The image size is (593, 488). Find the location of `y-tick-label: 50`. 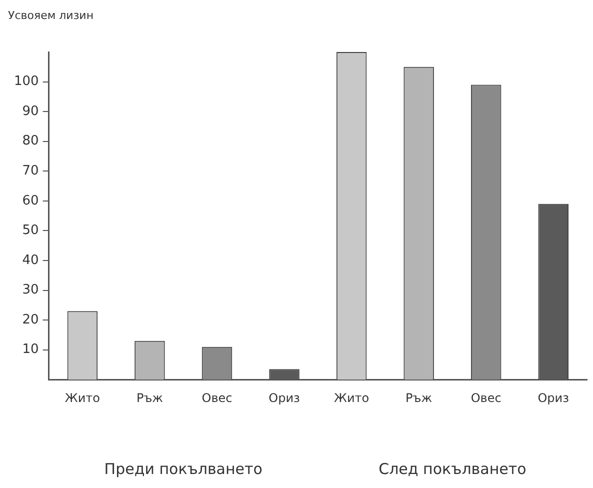

y-tick-label: 50 is located at coordinates (30, 230).